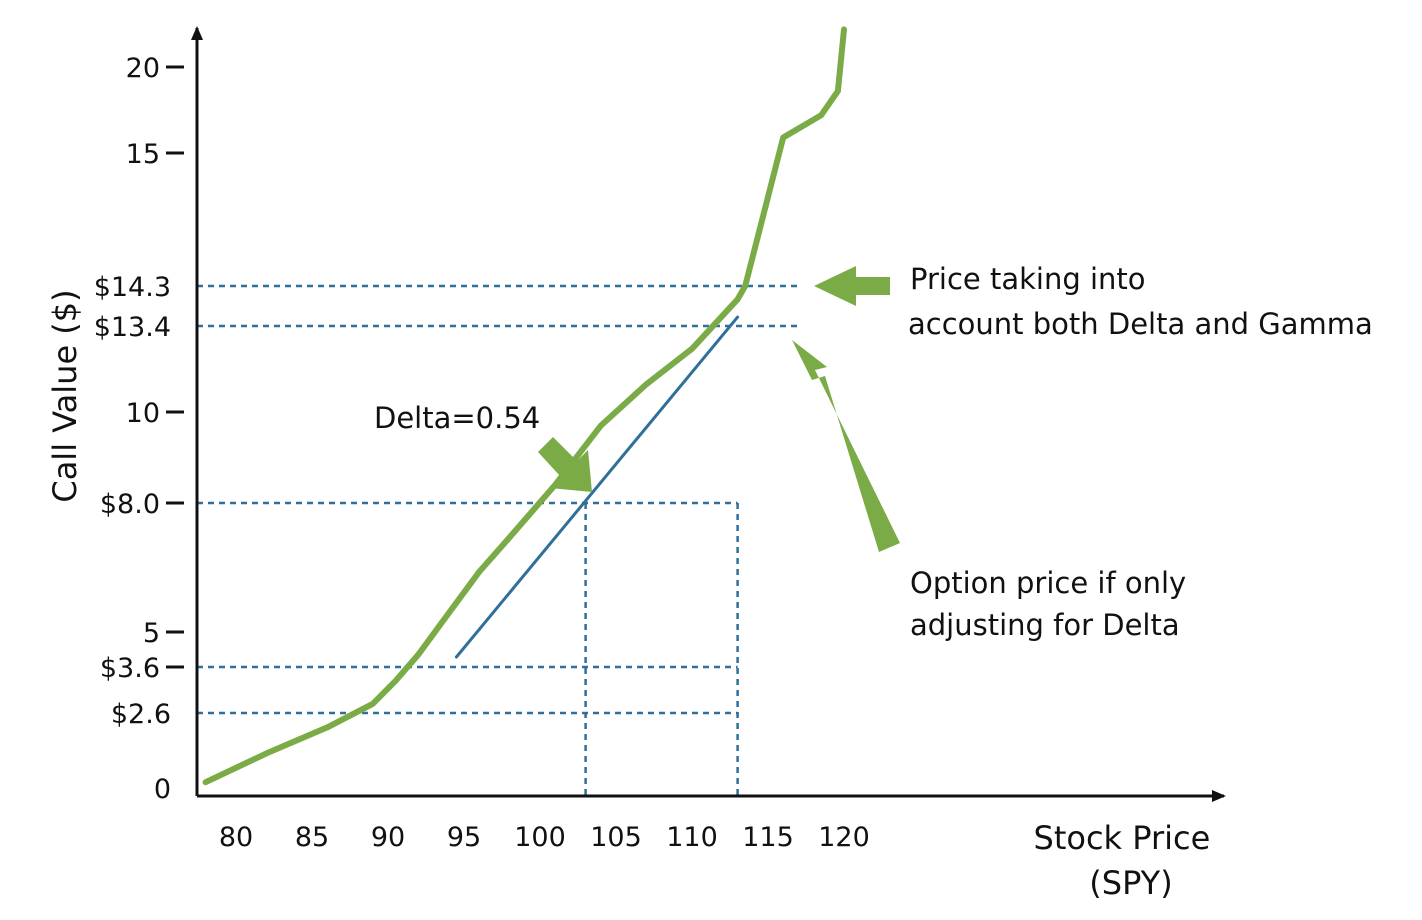  What do you see at coordinates (151, 633) in the screenshot?
I see `y-tick-label: 5` at bounding box center [151, 633].